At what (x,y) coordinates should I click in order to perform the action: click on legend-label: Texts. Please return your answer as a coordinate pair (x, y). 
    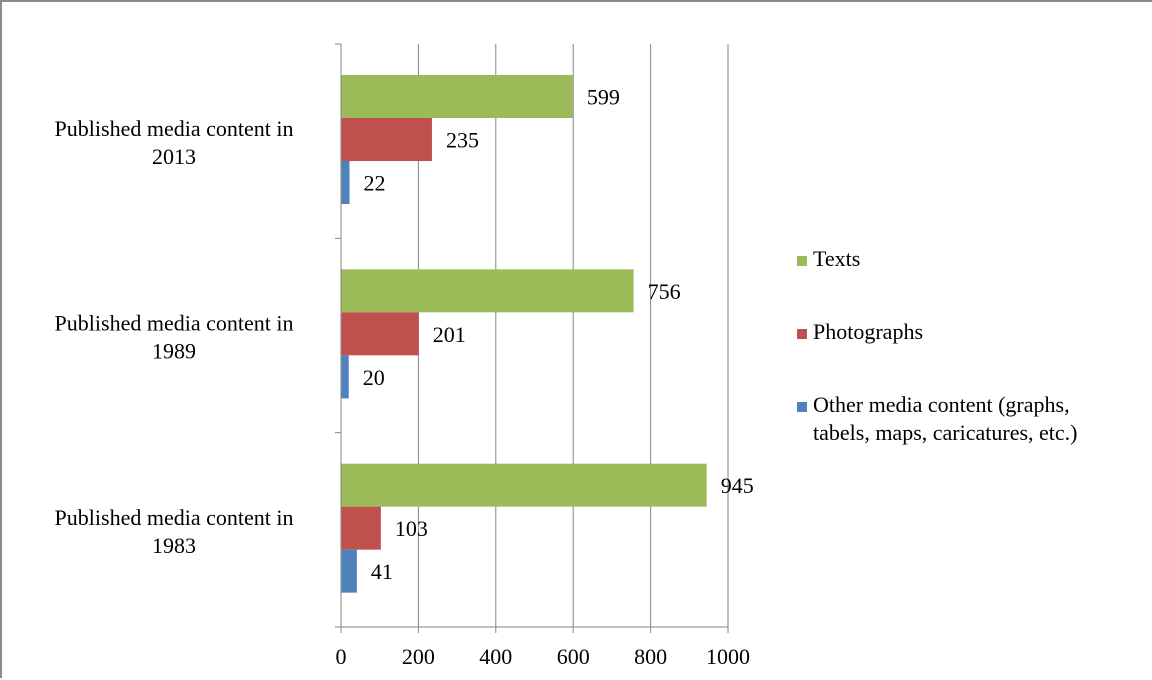
    Looking at the image, I should click on (836, 258).